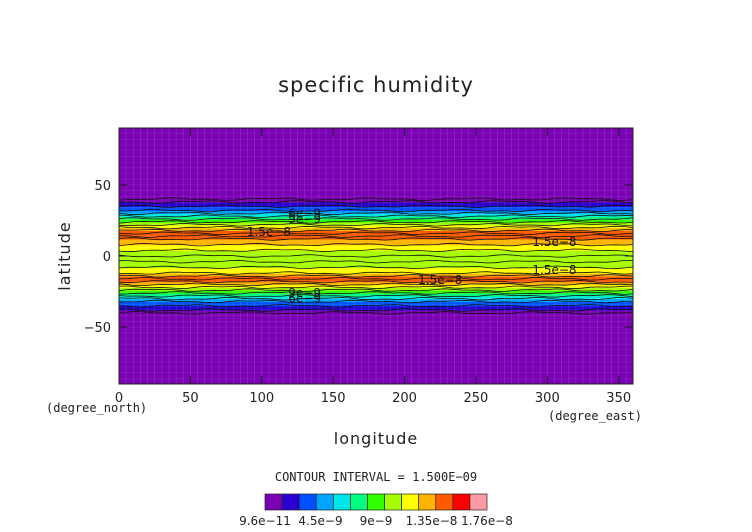 Image resolution: width=752 pixels, height=532 pixels. What do you see at coordinates (376, 85) in the screenshot?
I see `chart-title: specific humidity` at bounding box center [376, 85].